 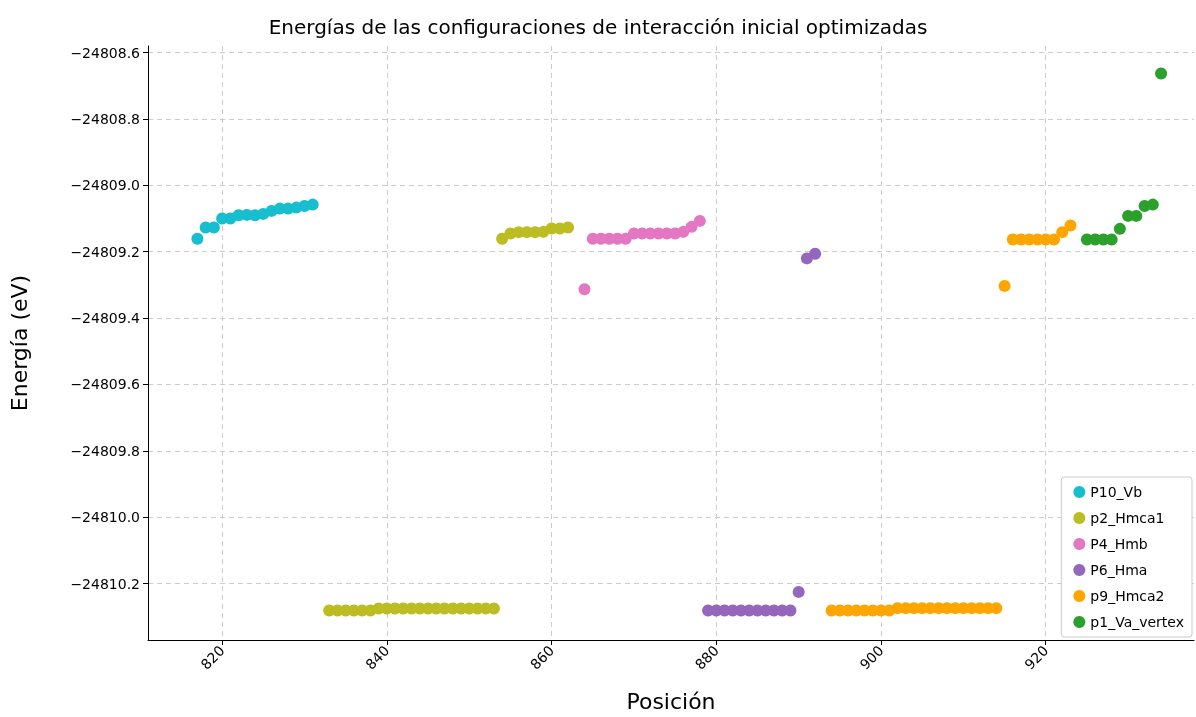 What do you see at coordinates (105, 185) in the screenshot?
I see `y-tick-label: −24809.0` at bounding box center [105, 185].